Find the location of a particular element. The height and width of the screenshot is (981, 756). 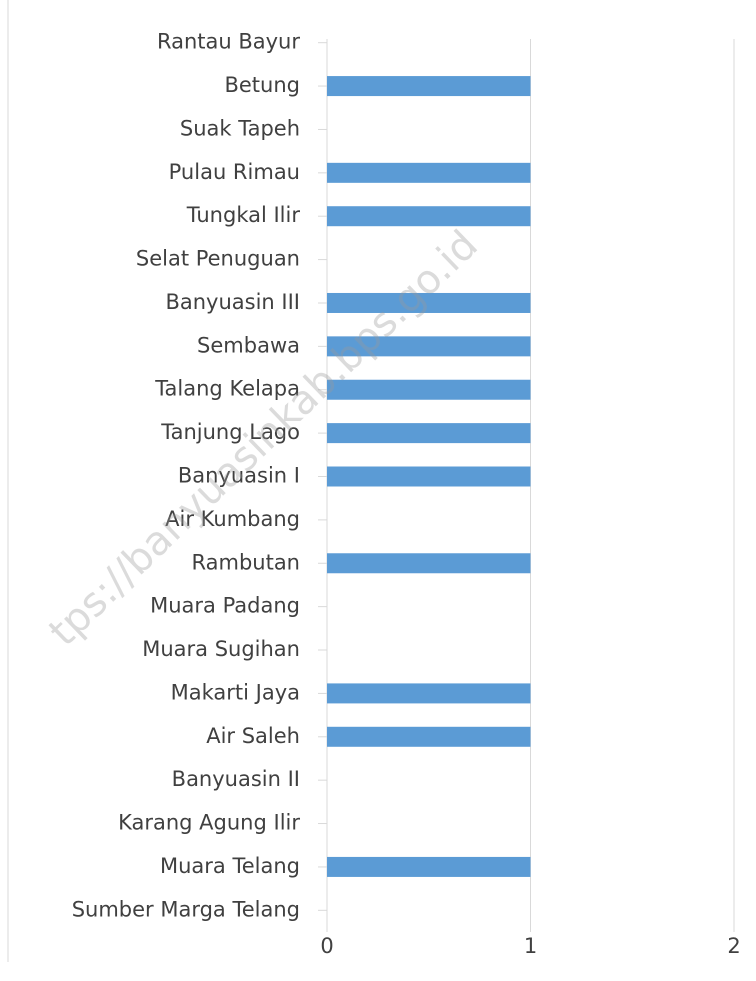

y-tick-label: Muara Sugihan is located at coordinates (221, 649).